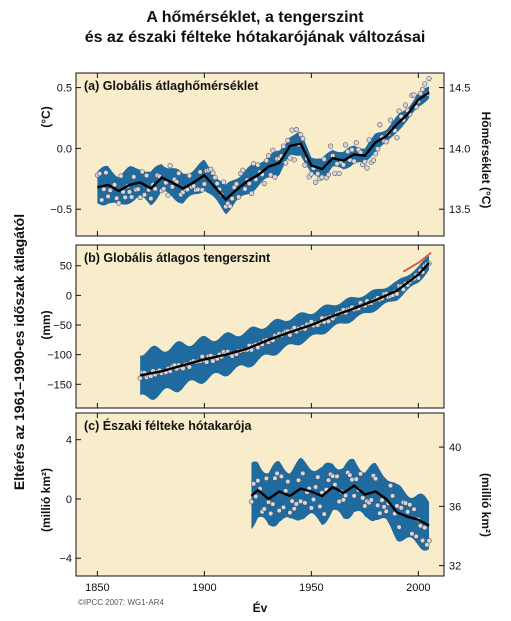 Image resolution: width=511 pixels, height=621 pixels. Describe the element at coordinates (311, 588) in the screenshot. I see `xtick-label: 1950` at that location.